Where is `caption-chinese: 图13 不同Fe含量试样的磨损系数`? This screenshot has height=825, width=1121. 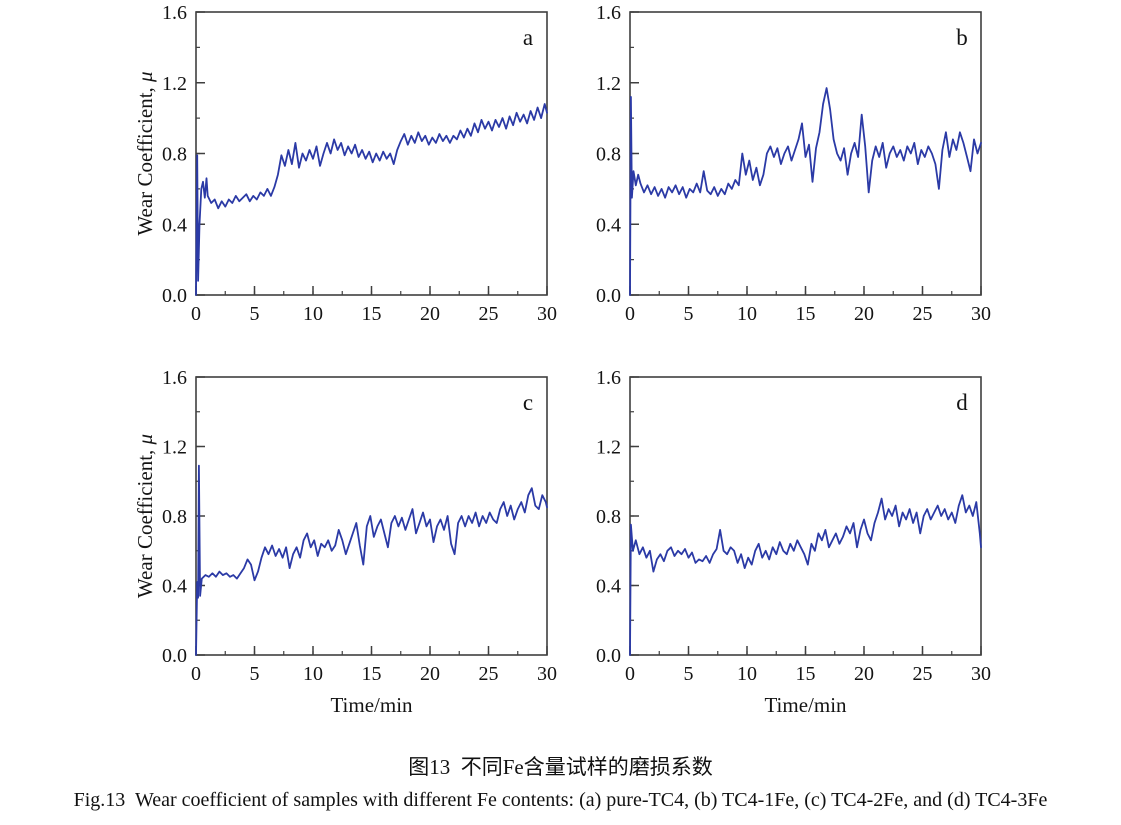 caption-chinese: 图13 不同Fe含量试样的磨损系数 is located at coordinates (560, 767).